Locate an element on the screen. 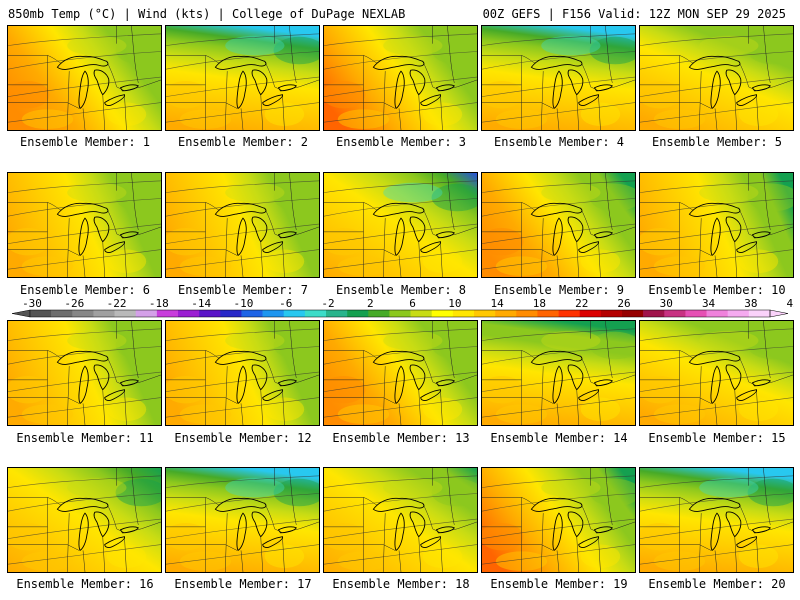 The image size is (800, 600). colorbar-arrow-low is located at coordinates (21, 313).